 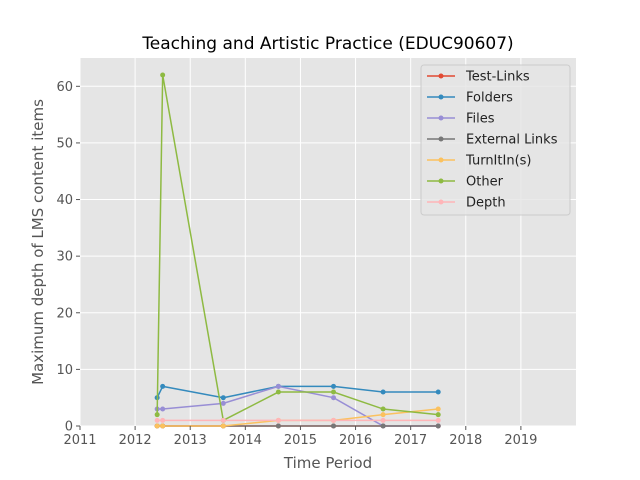 What do you see at coordinates (64, 143) in the screenshot?
I see `y-tick-label: 50` at bounding box center [64, 143].